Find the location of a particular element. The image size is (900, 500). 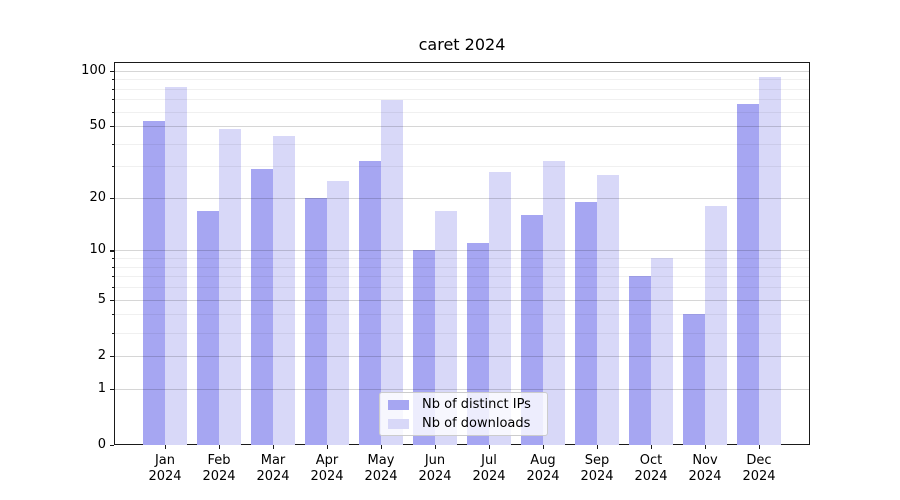

x-tick-label-apr: Apr 2024 is located at coordinates (327, 468).